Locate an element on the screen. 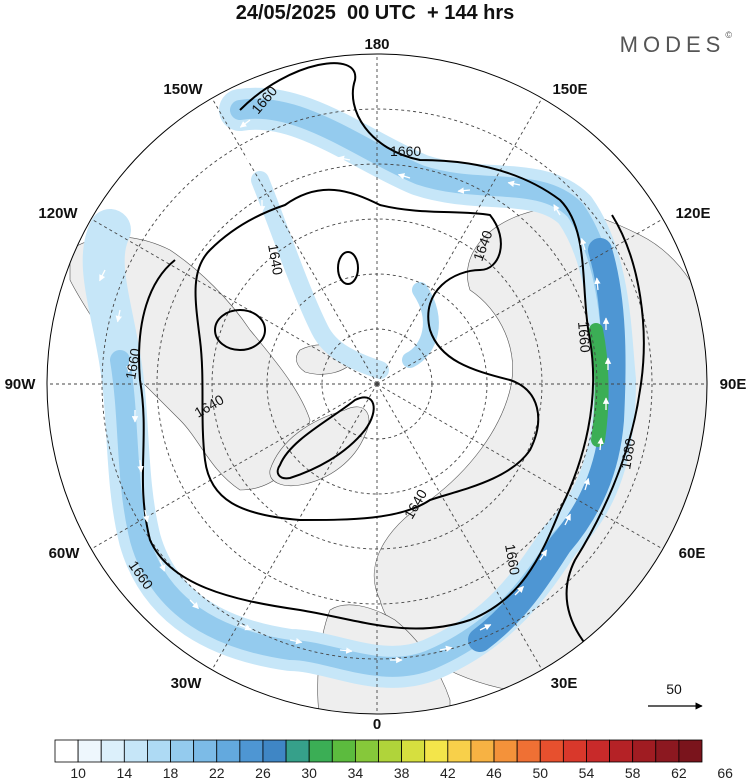 The height and width of the screenshot is (782, 750). contour-label: 1640 is located at coordinates (275, 260).